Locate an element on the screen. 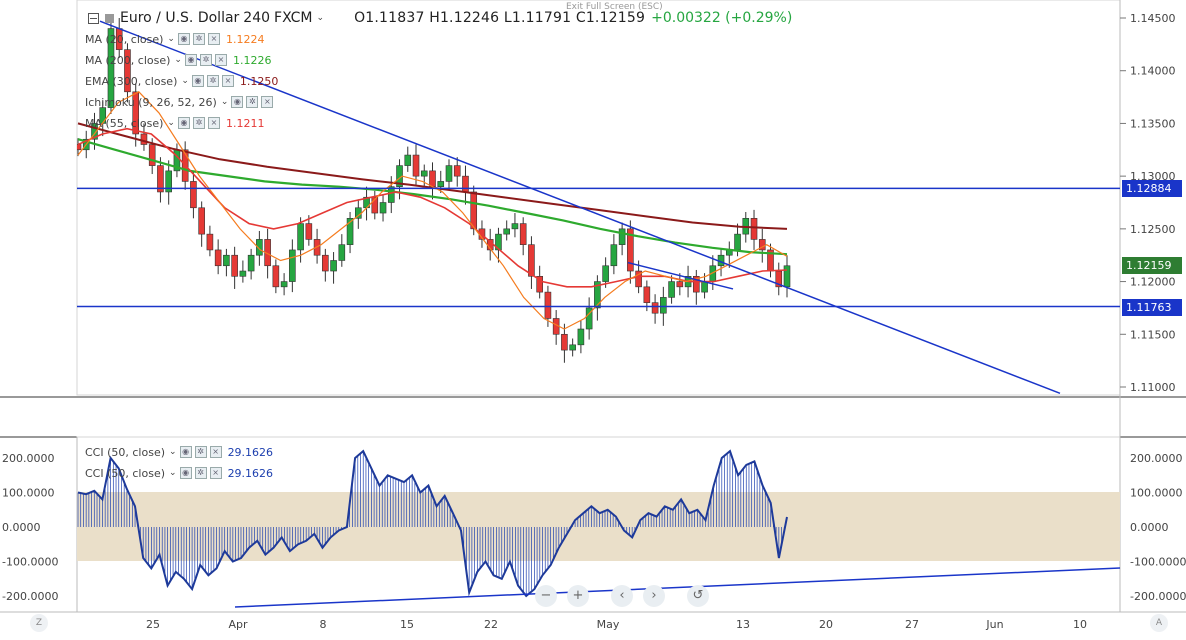 The image size is (1186, 640). exit-fullscreen-tip: Exit Full Screen (ESC) is located at coordinates (614, 7).